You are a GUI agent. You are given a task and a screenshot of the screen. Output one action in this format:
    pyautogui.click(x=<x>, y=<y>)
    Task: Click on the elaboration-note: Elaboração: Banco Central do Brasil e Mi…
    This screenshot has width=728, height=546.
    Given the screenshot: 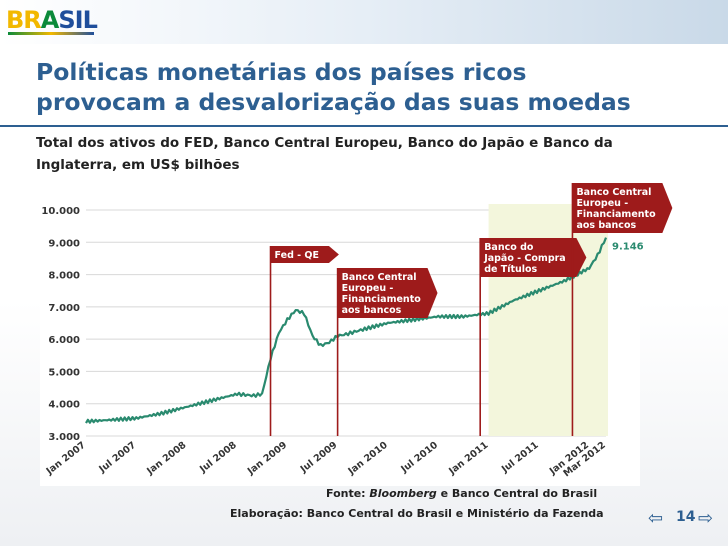 What is the action you would take?
    pyautogui.click(x=417, y=513)
    